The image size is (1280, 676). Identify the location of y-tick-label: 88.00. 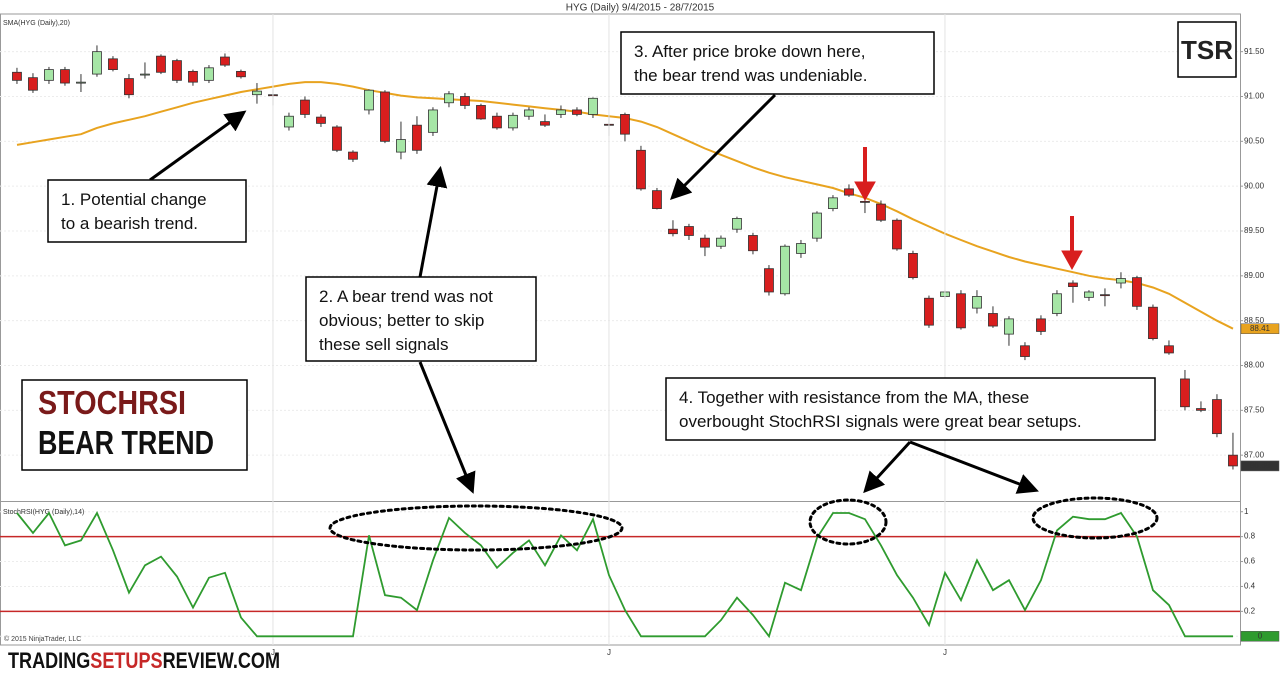
(1254, 365).